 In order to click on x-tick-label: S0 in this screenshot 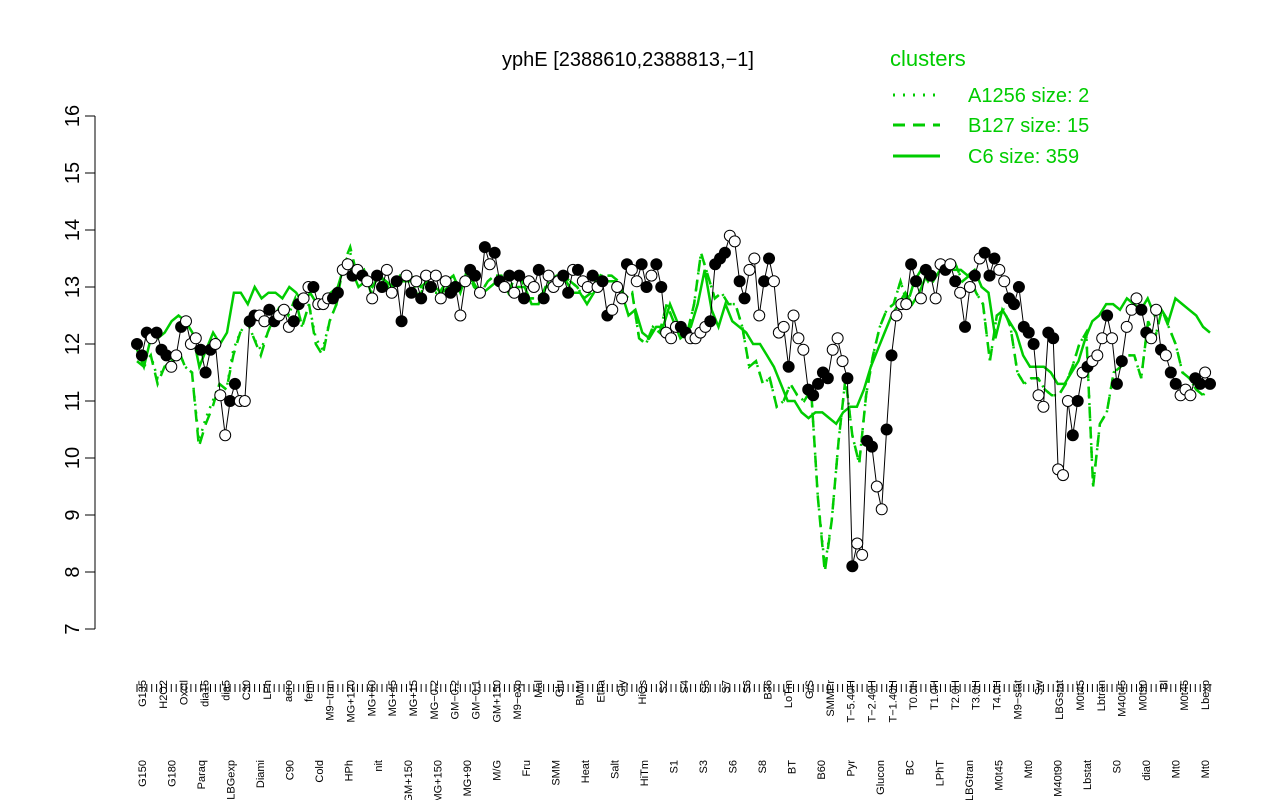, I will do `click(1117, 766)`.